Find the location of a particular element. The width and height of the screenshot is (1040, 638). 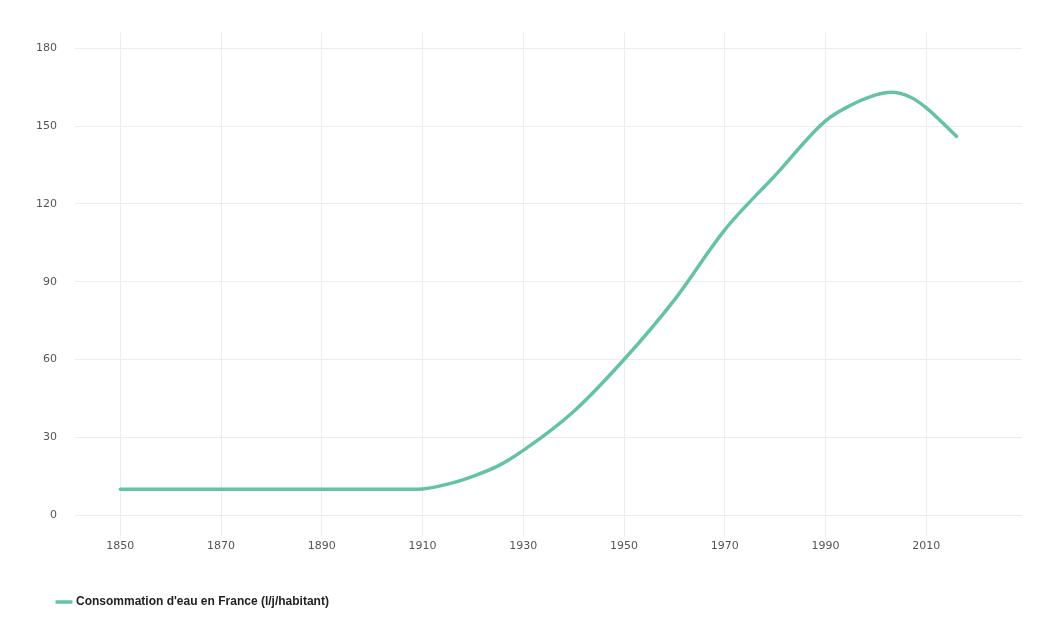

y-tick-label: 30 is located at coordinates (50, 437).